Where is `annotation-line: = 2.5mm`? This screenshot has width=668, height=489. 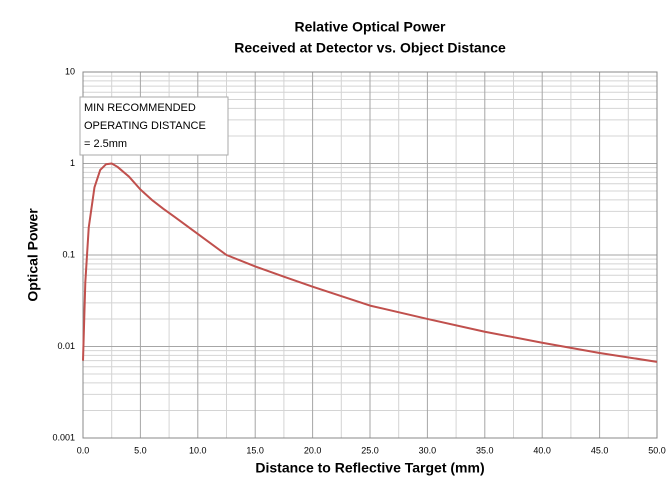 annotation-line: = 2.5mm is located at coordinates (105, 144).